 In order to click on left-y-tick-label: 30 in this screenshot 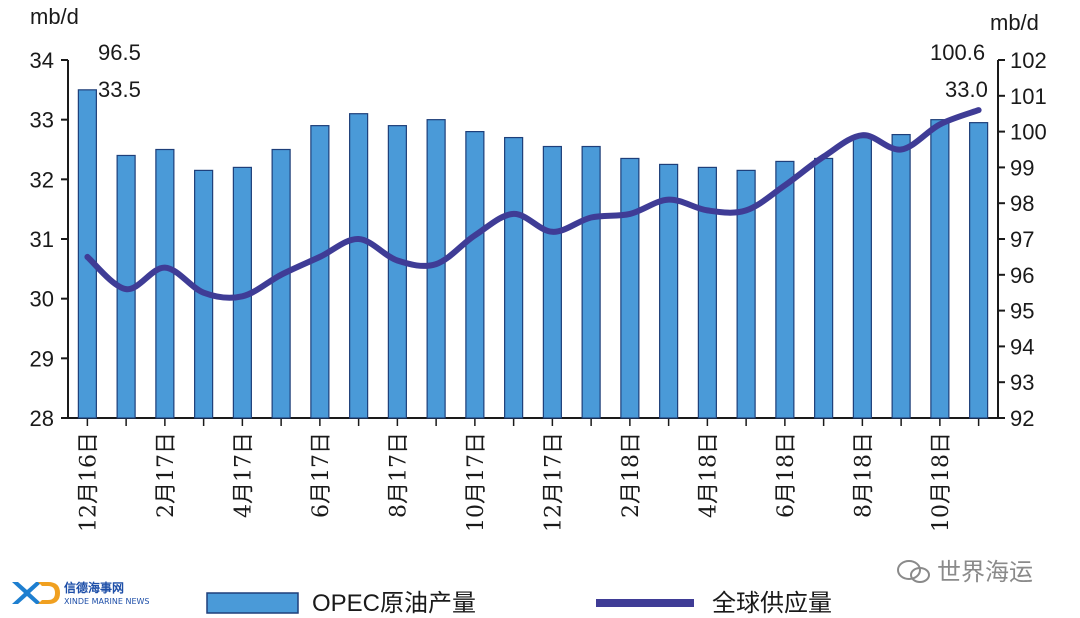, I will do `click(42, 299)`.